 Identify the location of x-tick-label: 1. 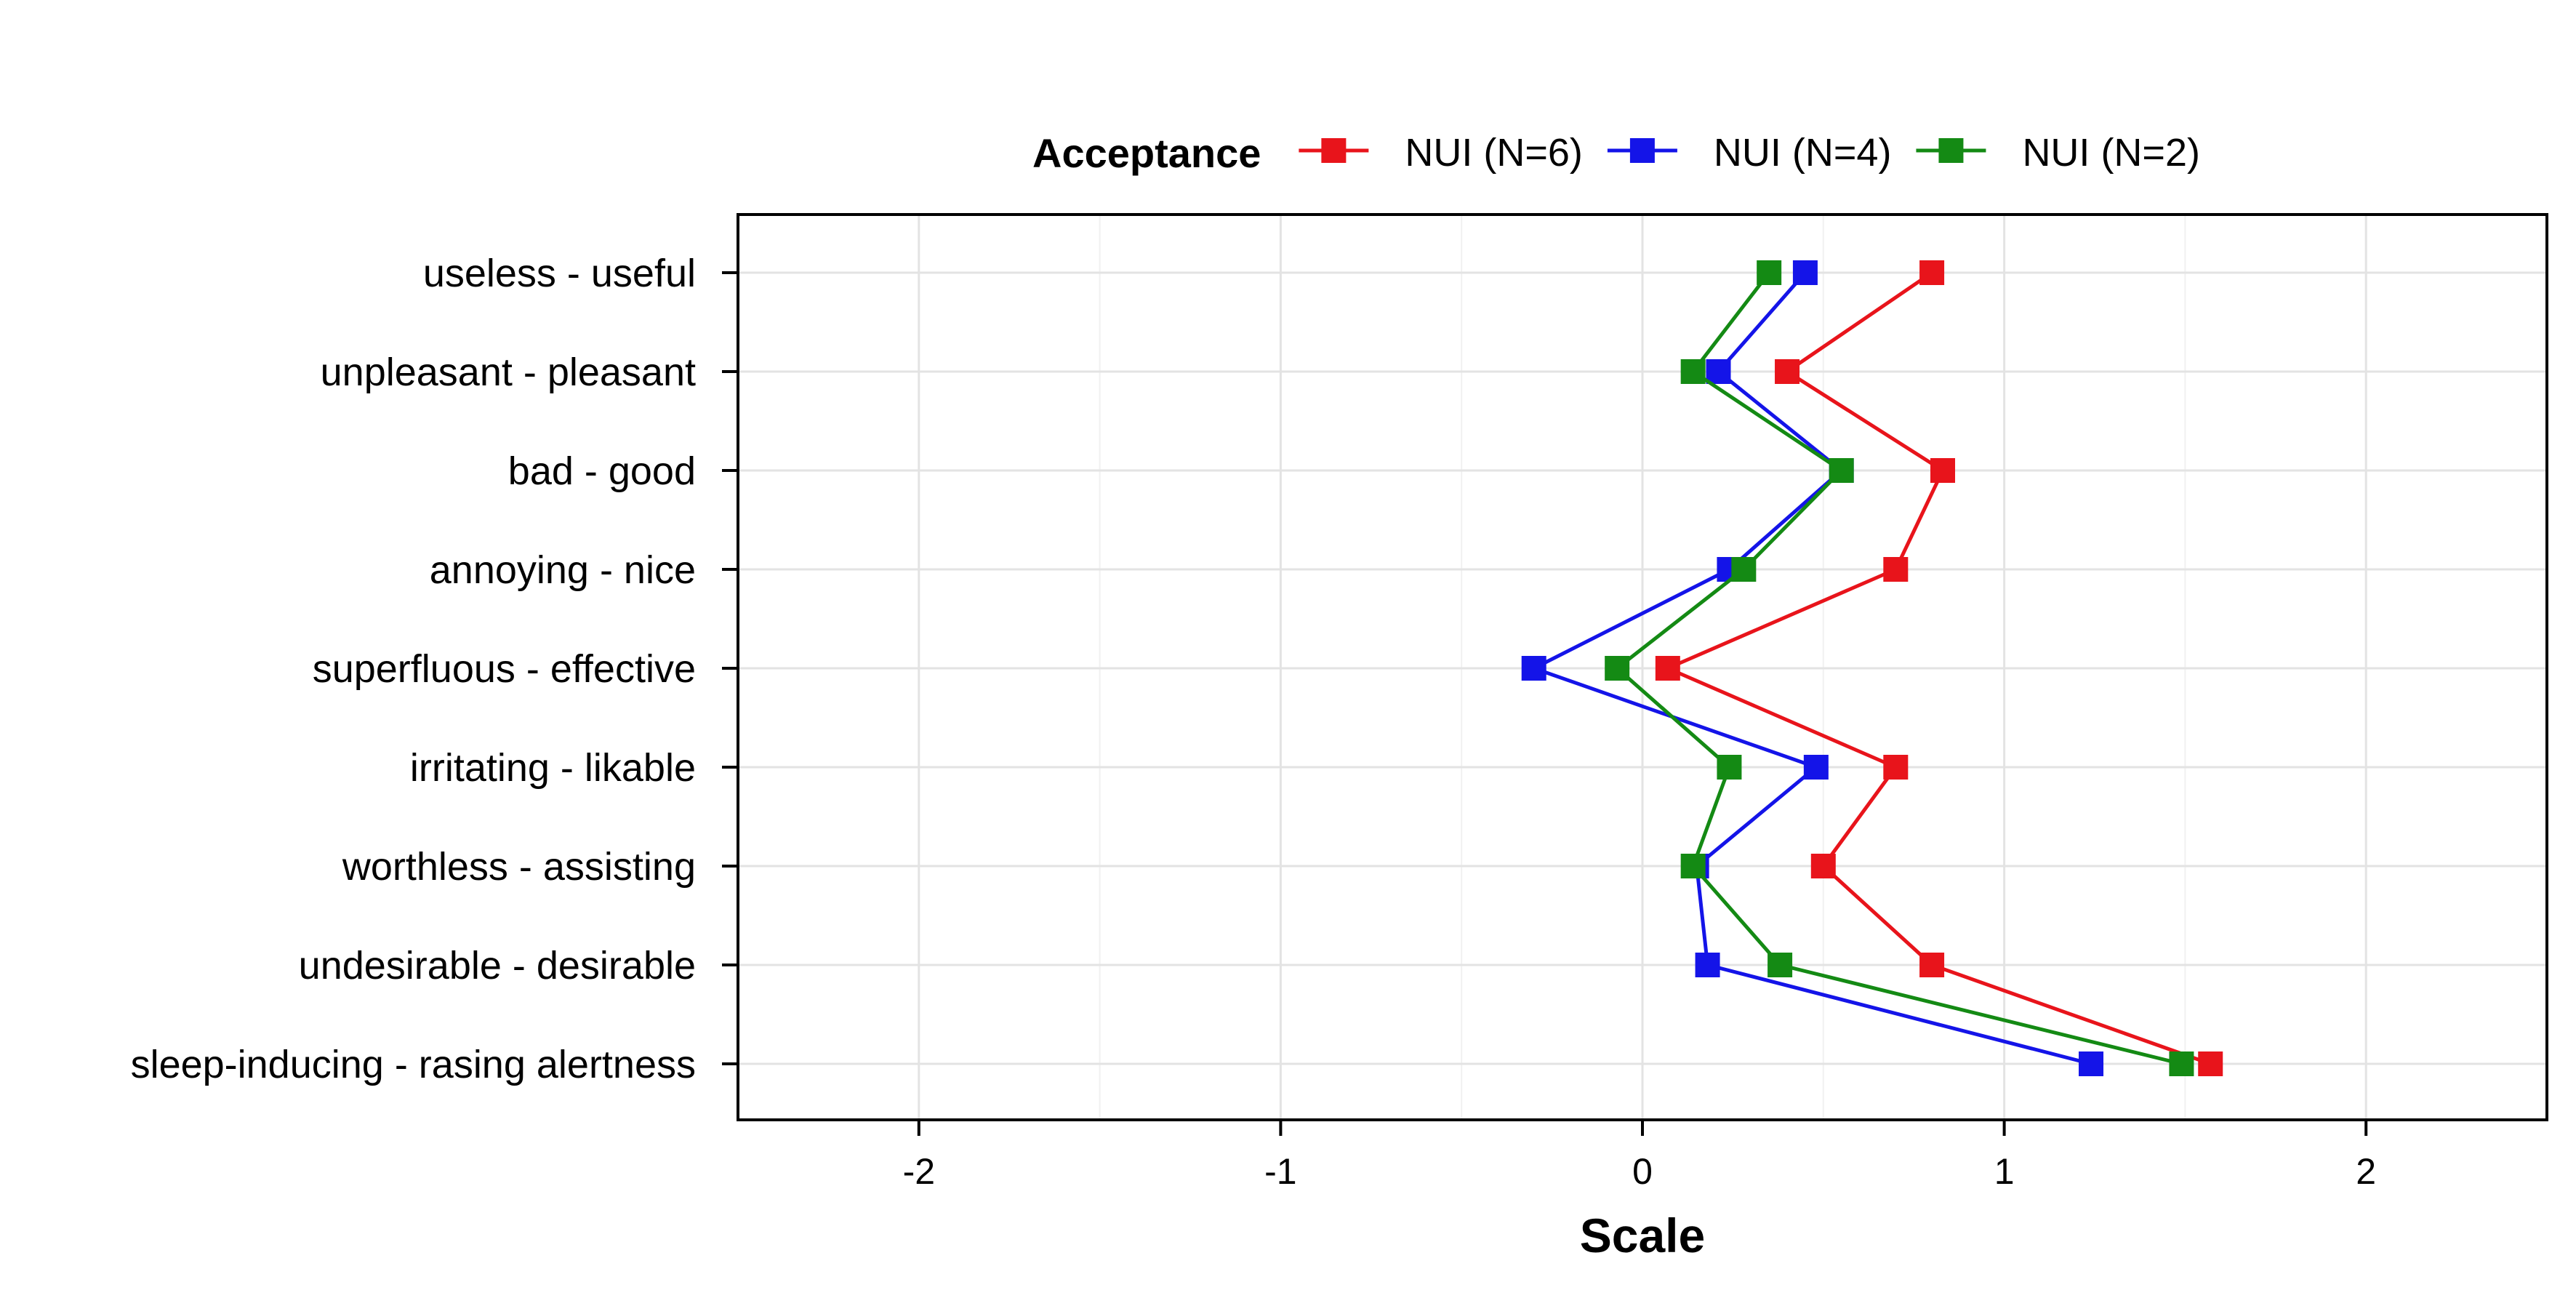
(2005, 1171).